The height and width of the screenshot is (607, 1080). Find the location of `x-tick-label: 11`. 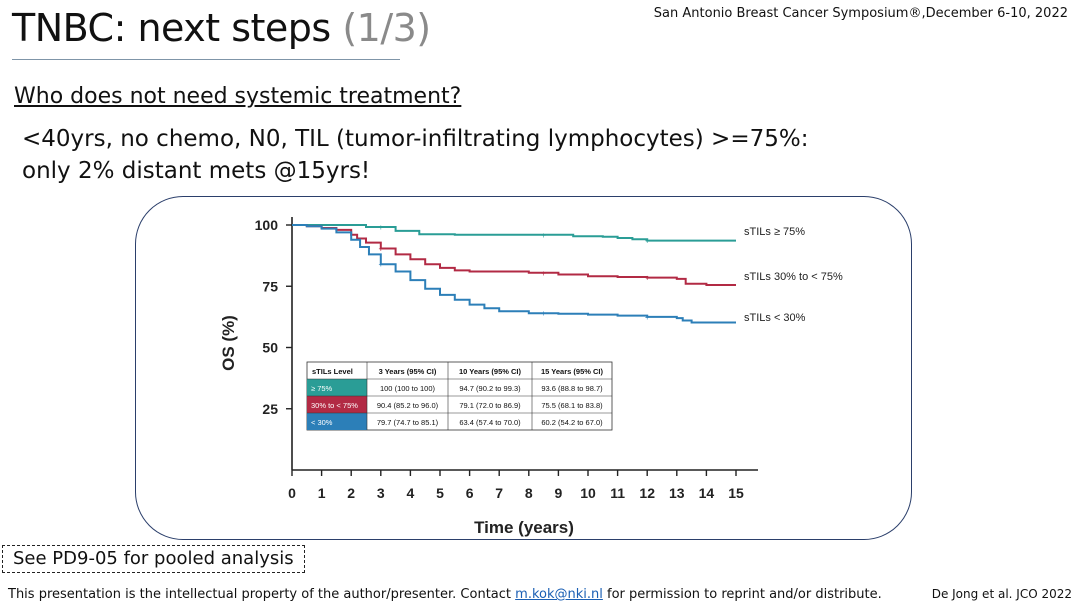

x-tick-label: 11 is located at coordinates (617, 493).